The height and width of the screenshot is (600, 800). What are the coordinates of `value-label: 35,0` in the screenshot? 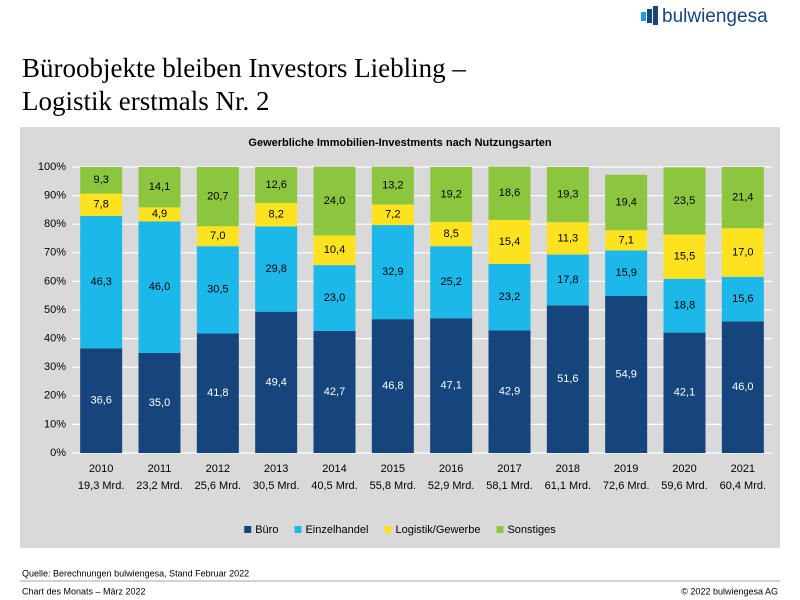 It's located at (159, 403).